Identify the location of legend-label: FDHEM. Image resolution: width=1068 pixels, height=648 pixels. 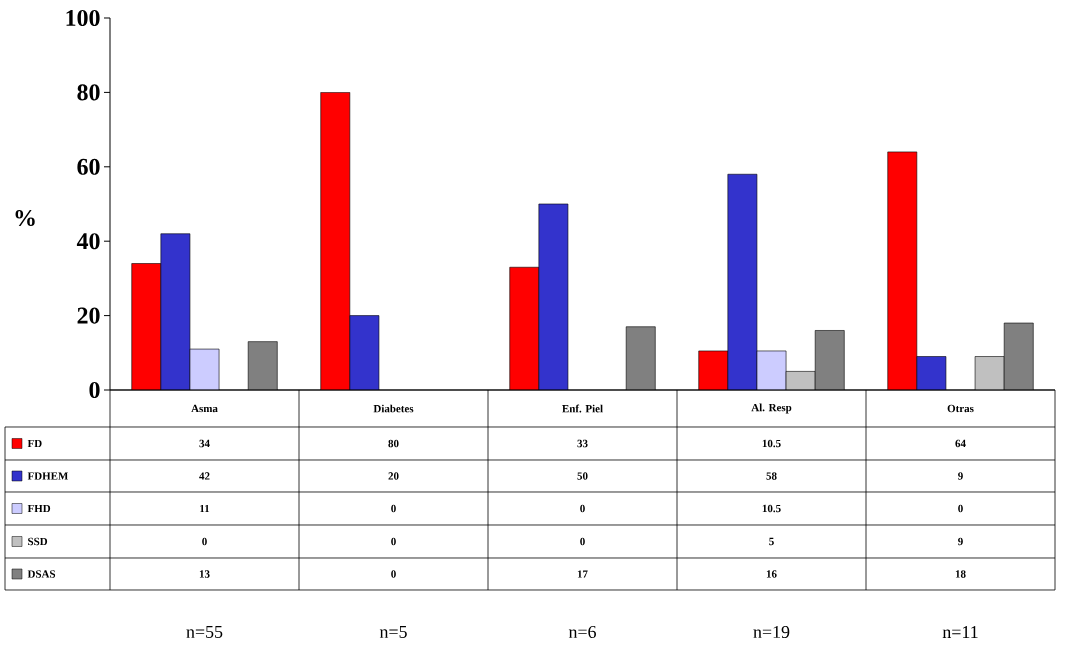
(47, 476).